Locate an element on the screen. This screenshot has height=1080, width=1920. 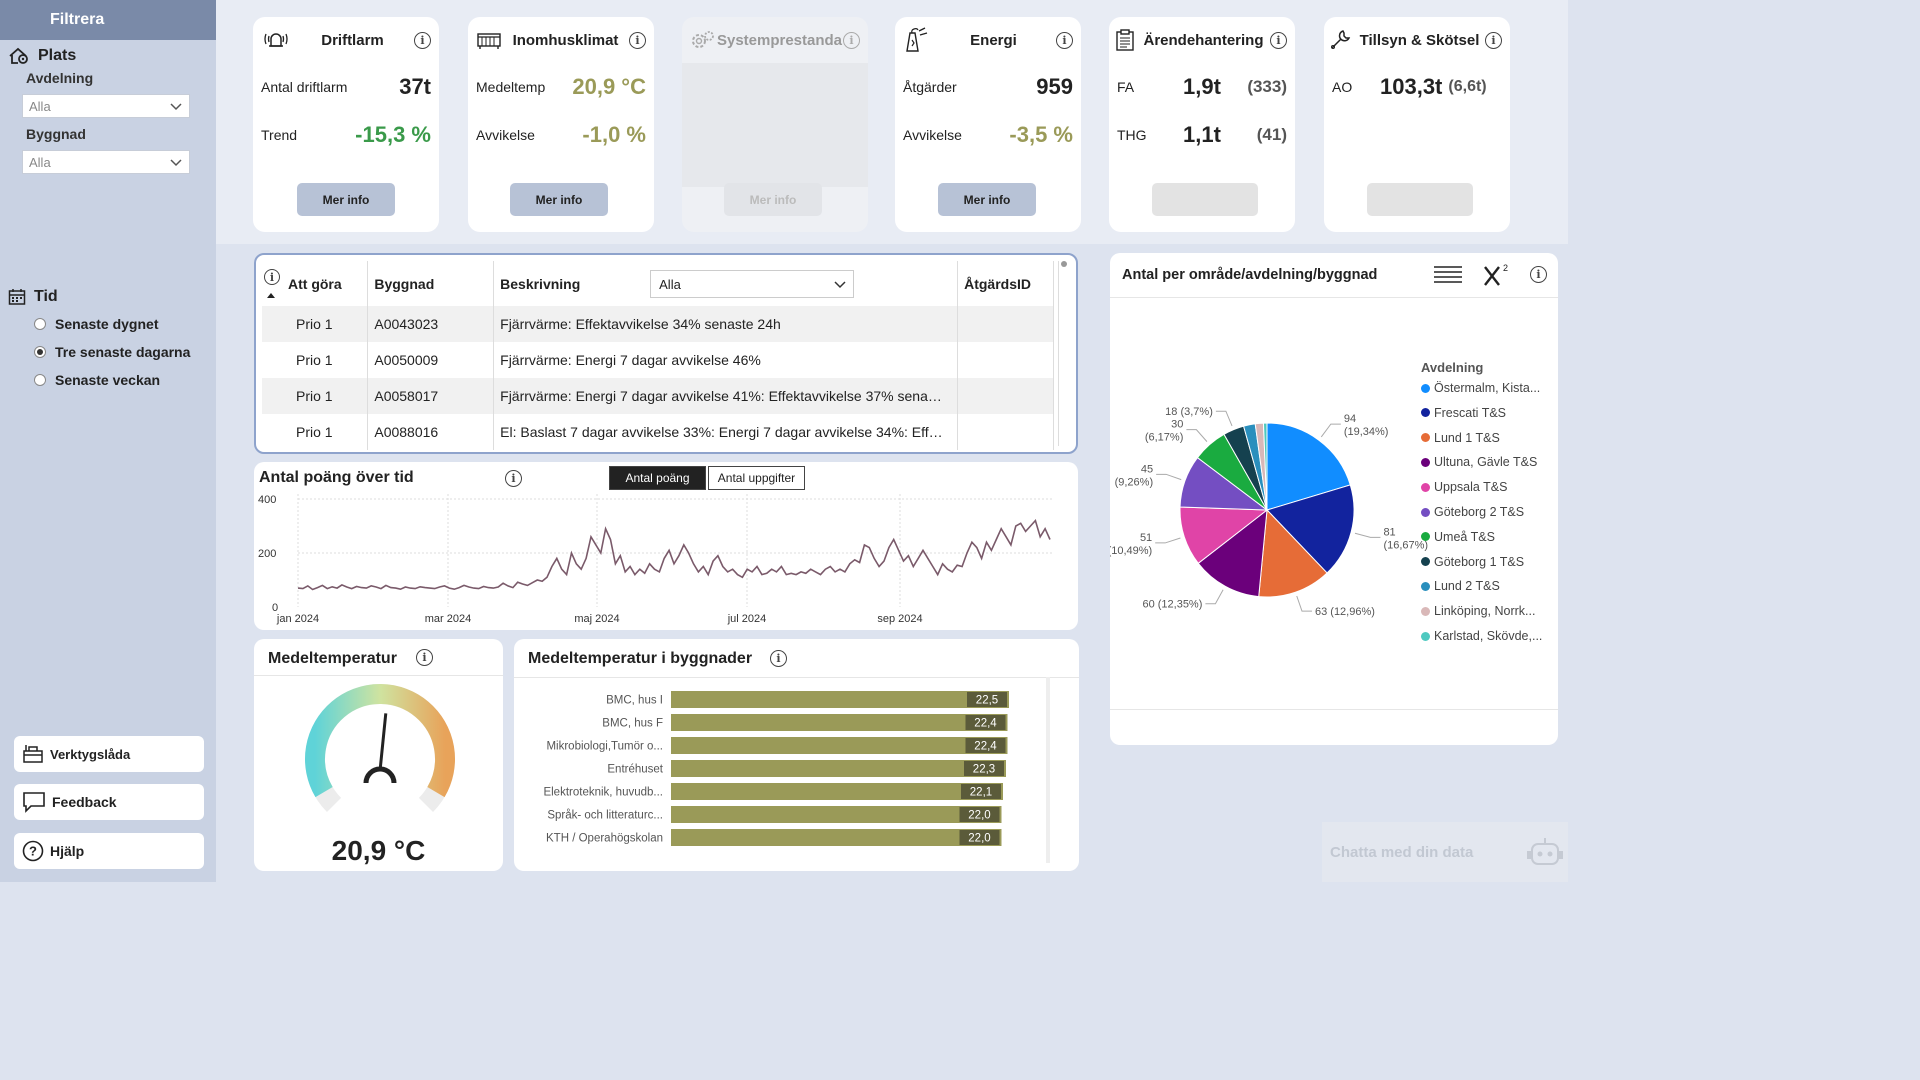
toggle-antal-poang: Antal poäng is located at coordinates (657, 478).